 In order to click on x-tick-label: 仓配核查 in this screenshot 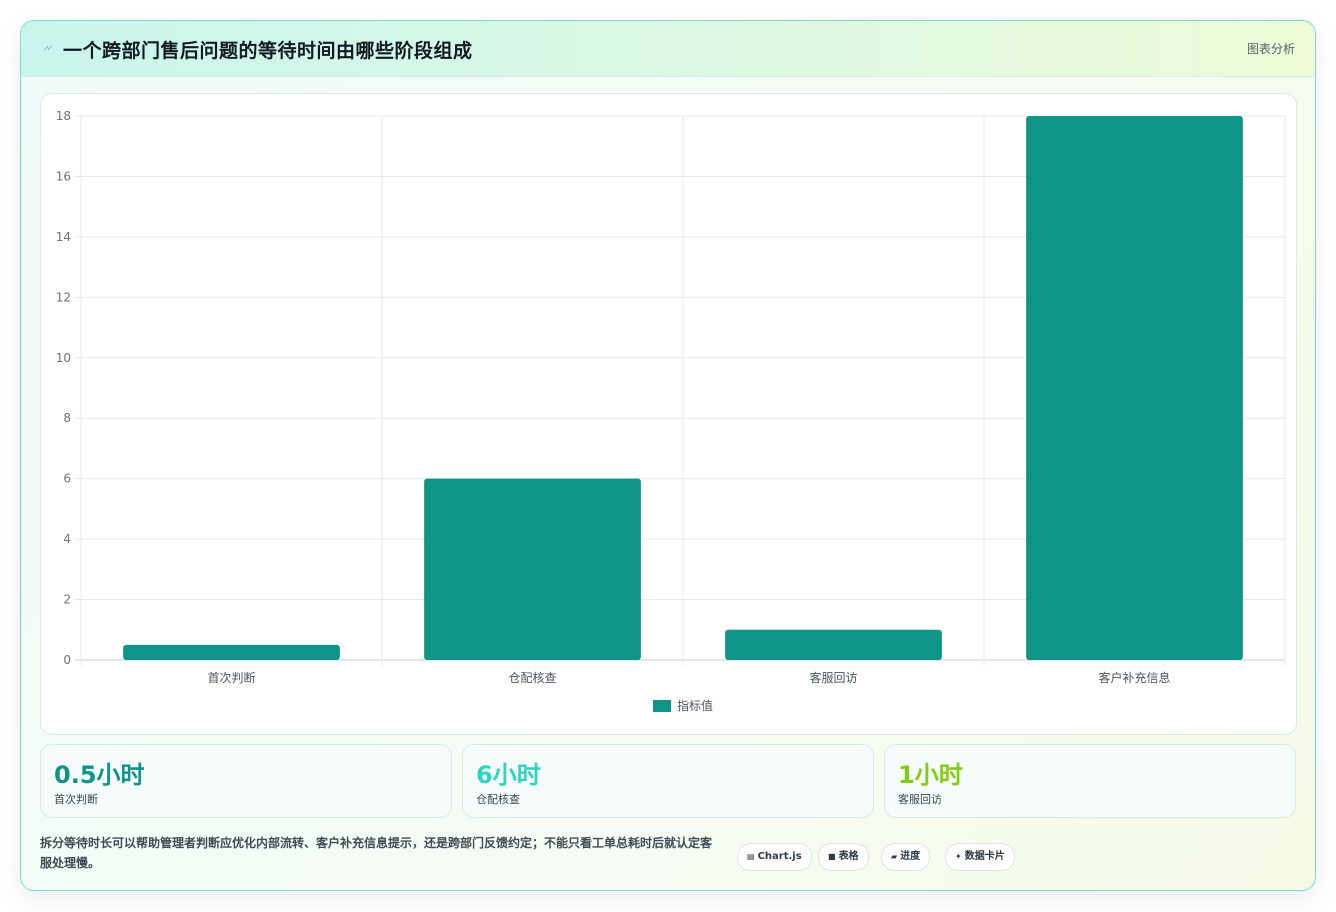, I will do `click(532, 678)`.